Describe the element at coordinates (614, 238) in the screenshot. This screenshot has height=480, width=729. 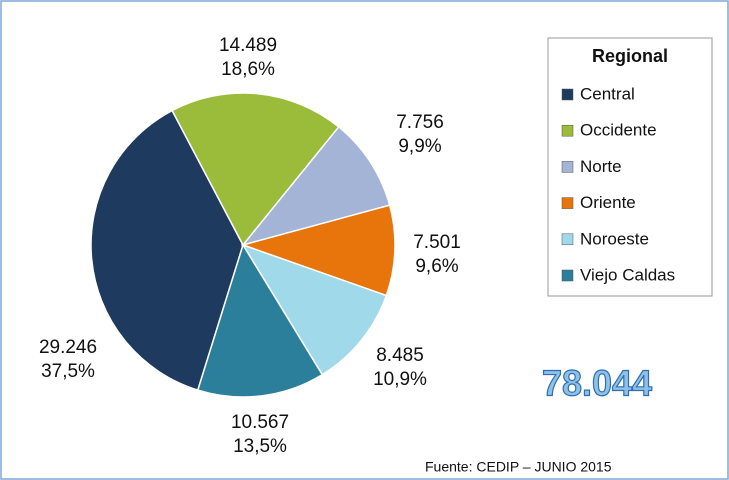
I see `legend-label: Noroeste` at that location.